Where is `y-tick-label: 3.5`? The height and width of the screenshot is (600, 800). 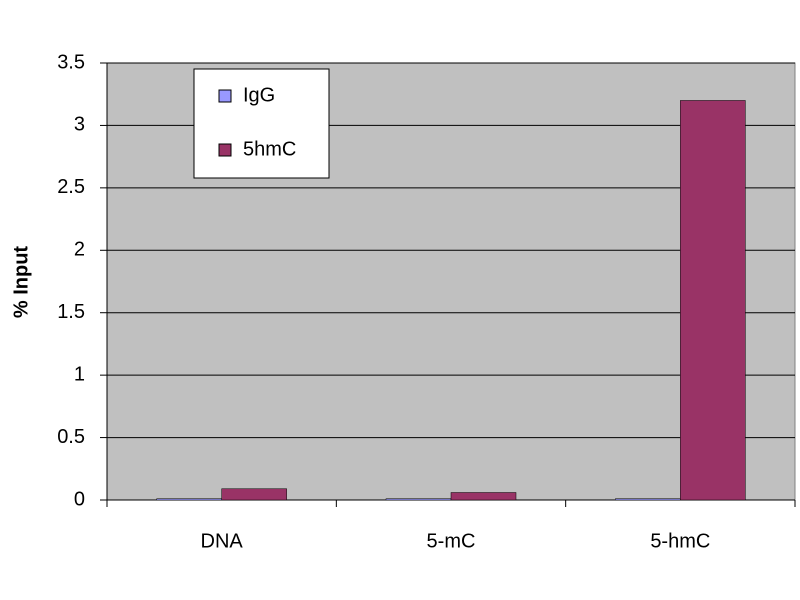
y-tick-label: 3.5 is located at coordinates (71, 62).